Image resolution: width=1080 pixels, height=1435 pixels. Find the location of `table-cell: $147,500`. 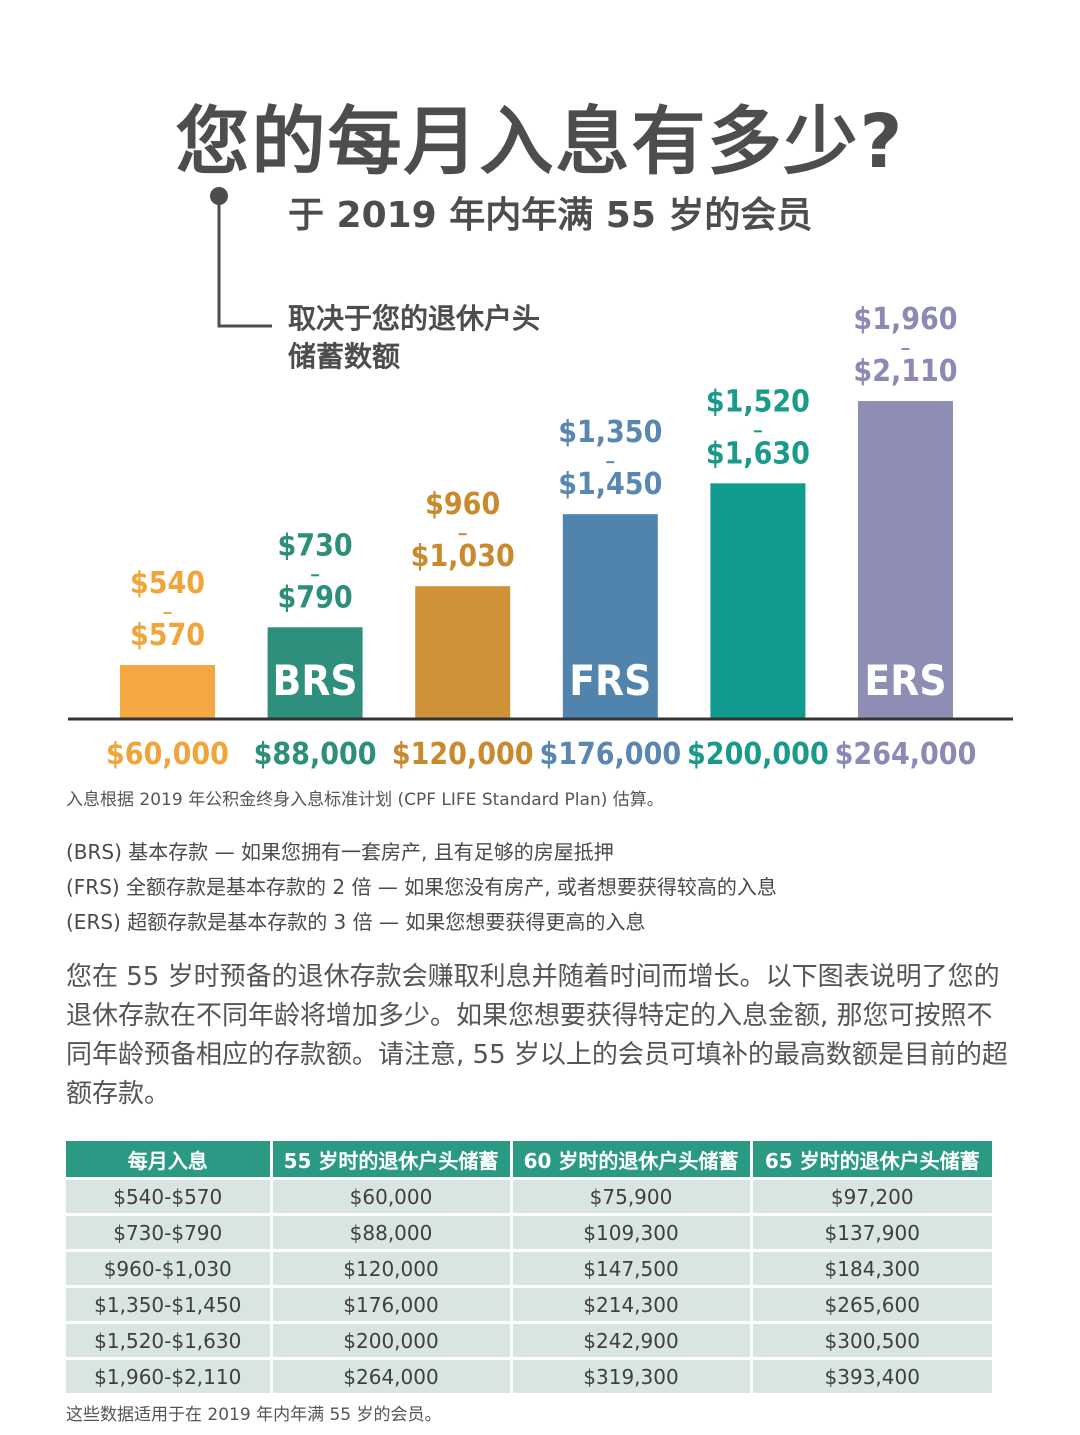

table-cell: $147,500 is located at coordinates (632, 1268).